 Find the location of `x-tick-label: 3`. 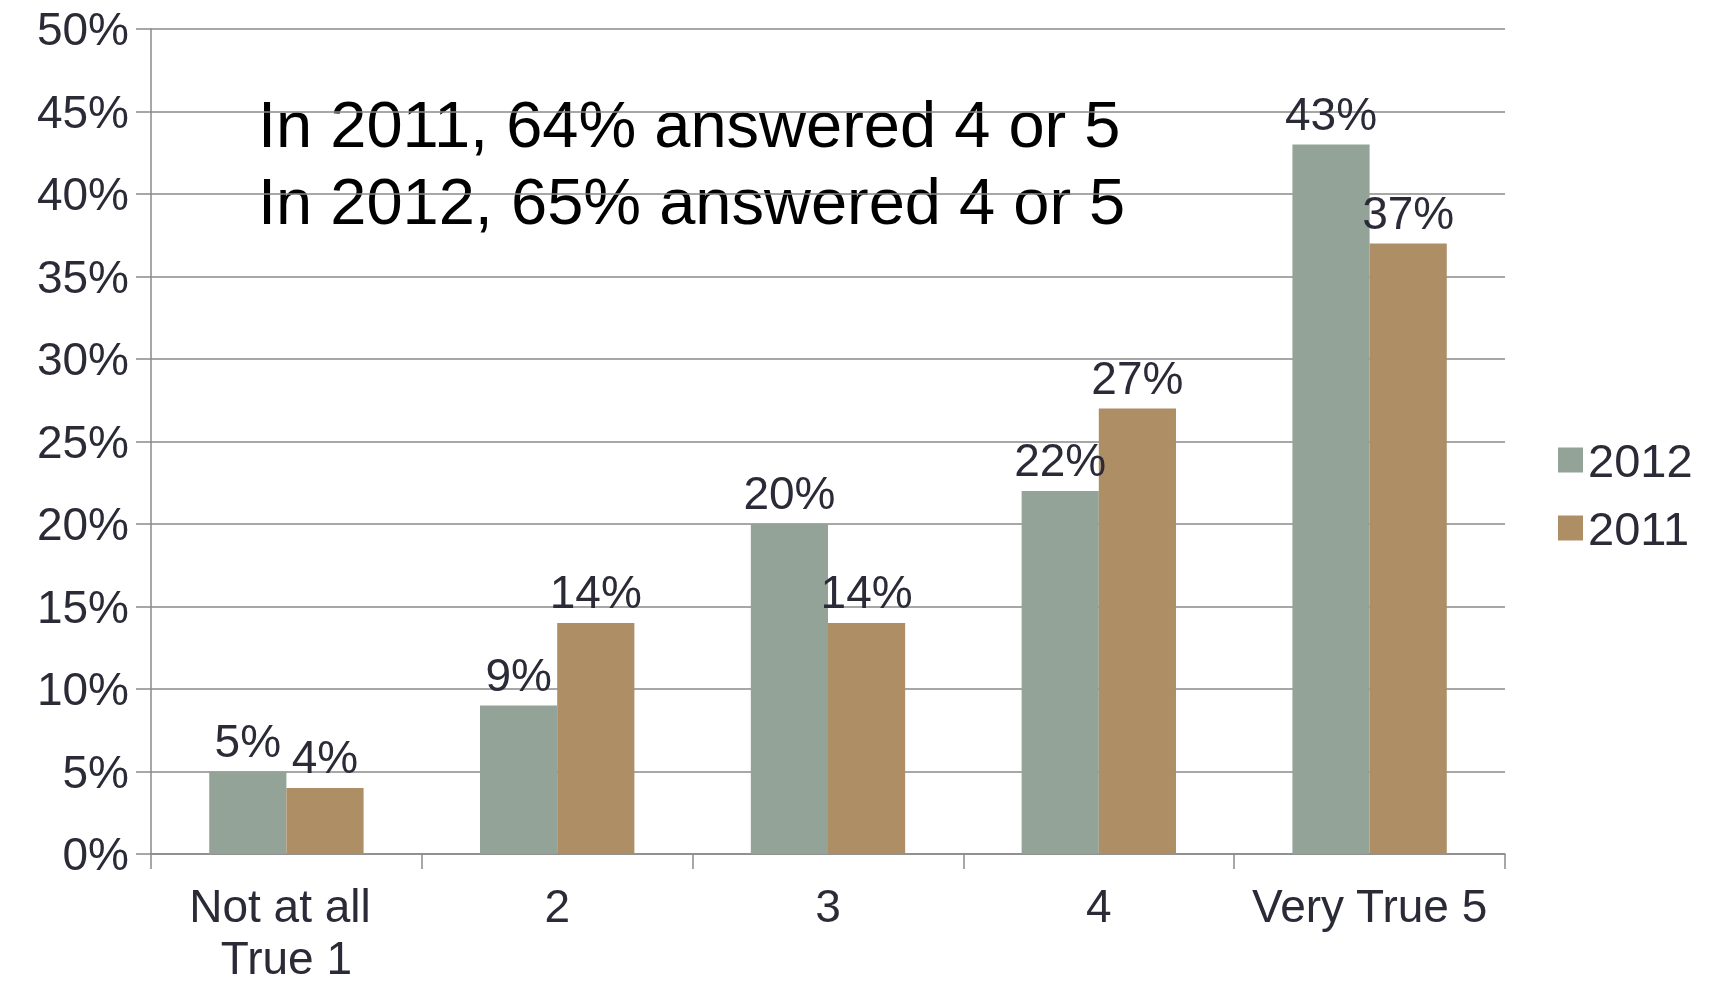

x-tick-label: 3 is located at coordinates (828, 906).